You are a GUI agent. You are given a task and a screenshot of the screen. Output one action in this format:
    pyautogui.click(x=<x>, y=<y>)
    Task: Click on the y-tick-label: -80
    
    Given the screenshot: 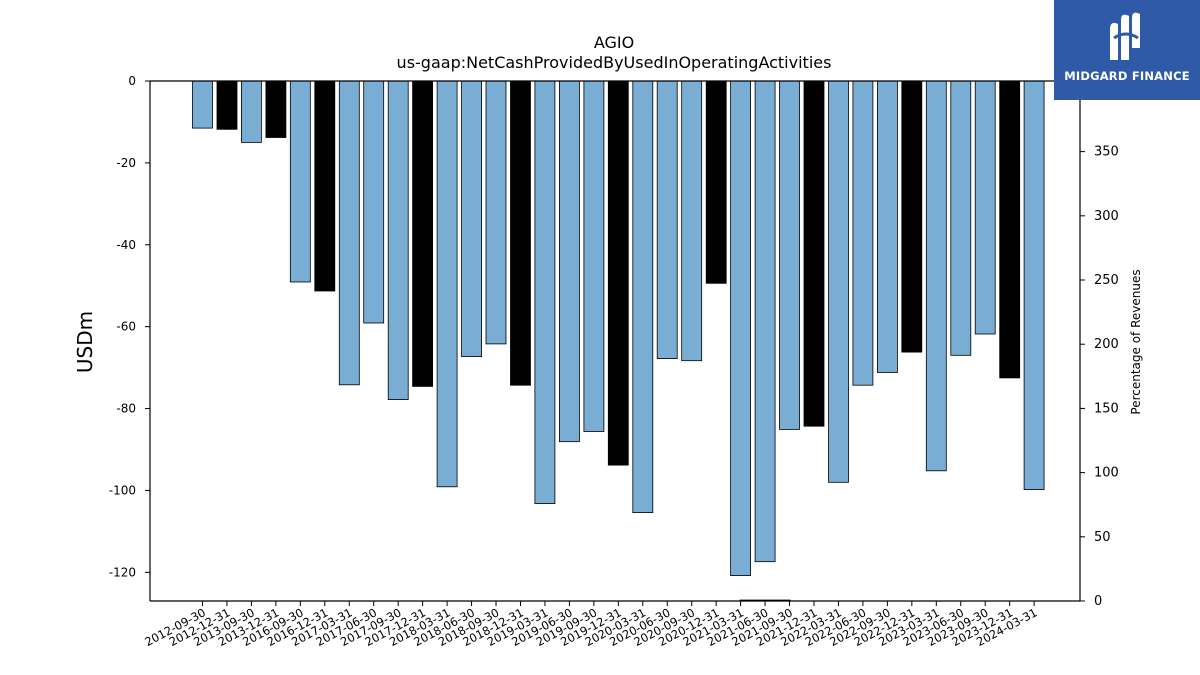 What is the action you would take?
    pyautogui.click(x=126, y=409)
    